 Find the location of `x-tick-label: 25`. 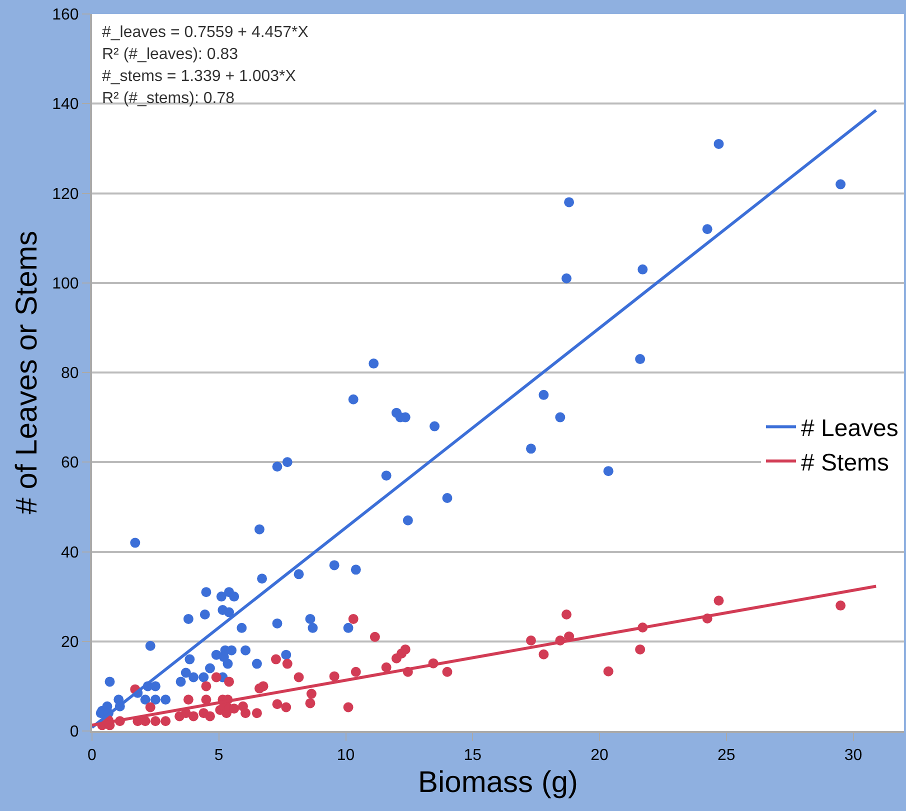

x-tick-label: 25 is located at coordinates (726, 755).